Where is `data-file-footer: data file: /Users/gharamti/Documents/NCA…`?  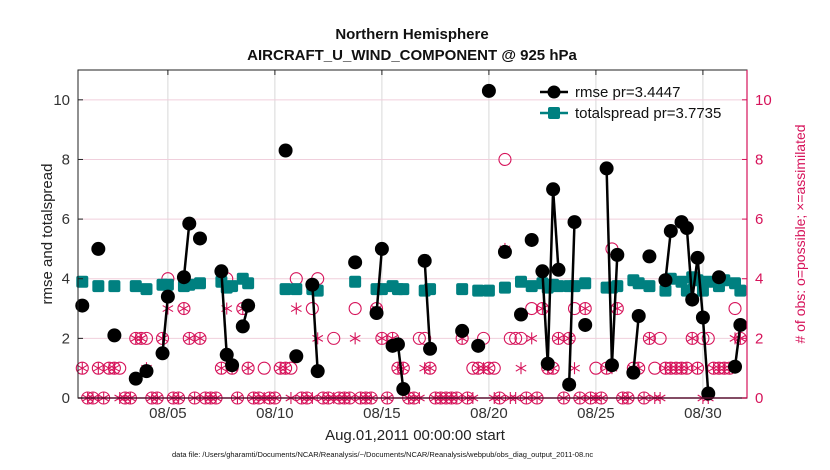 data-file-footer: data file: /Users/gharamti/Documents/NCA… is located at coordinates (382, 454).